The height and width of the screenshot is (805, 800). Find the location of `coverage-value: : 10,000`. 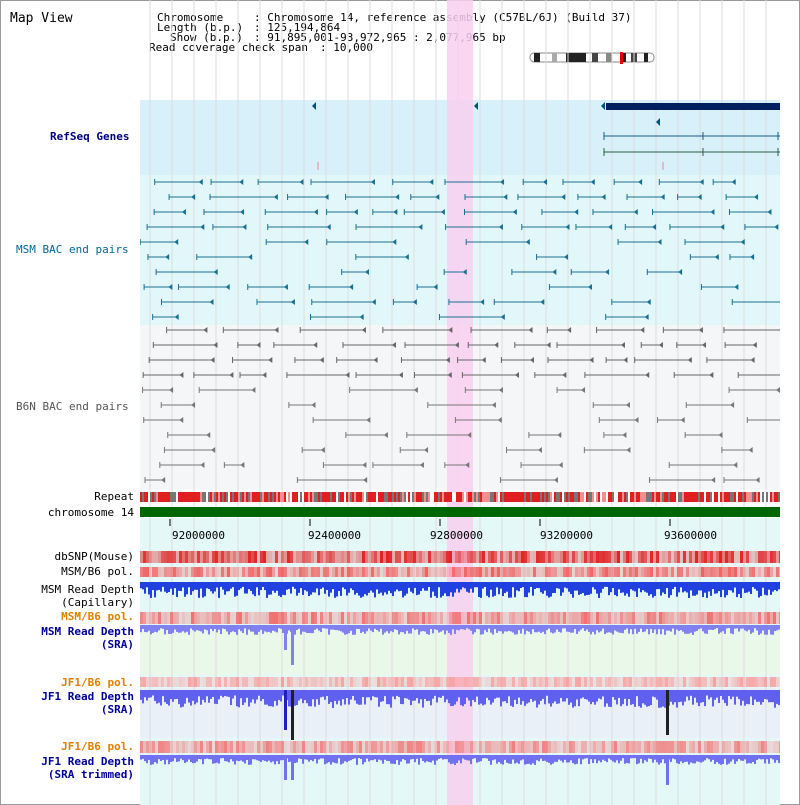

coverage-value: : 10,000 is located at coordinates (346, 47).